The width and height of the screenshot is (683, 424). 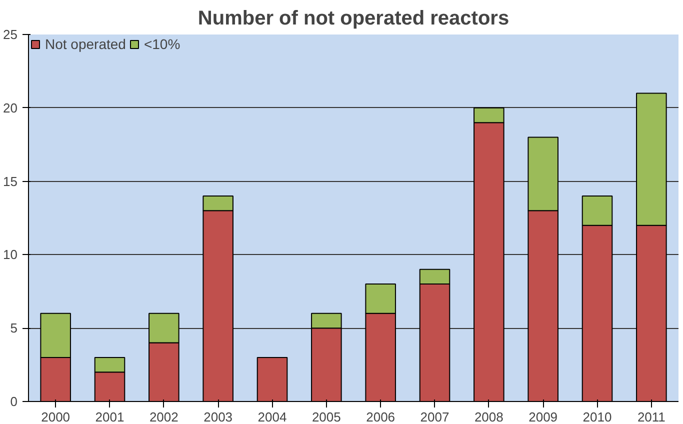 I want to click on y-tick-label: 15, so click(x=10, y=181).